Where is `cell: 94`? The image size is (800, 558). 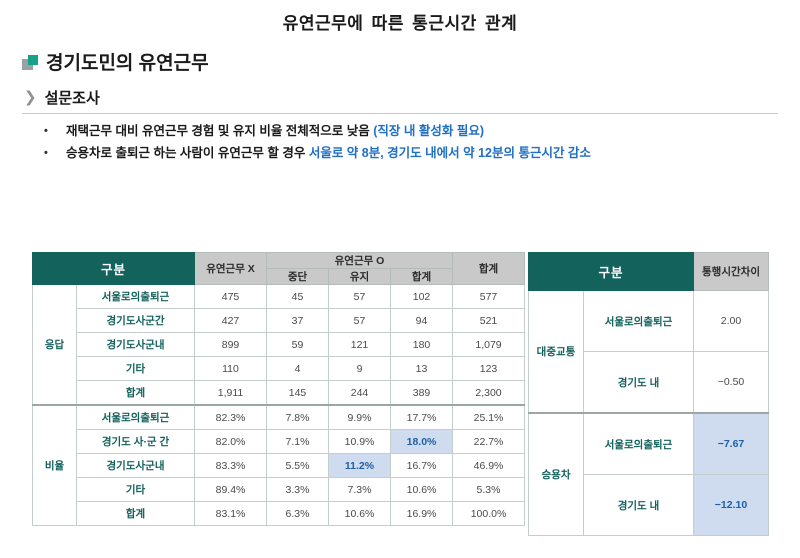 cell: 94 is located at coordinates (421, 320).